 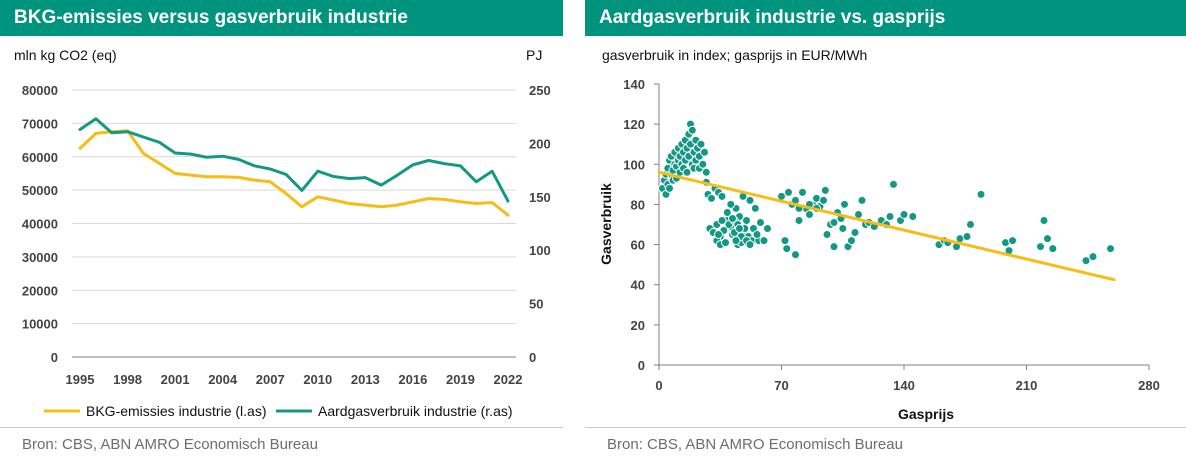 What do you see at coordinates (294, 379) in the screenshot?
I see `x-ticks: 1995 1998 2001 2004 2007 2010 2013 2016 2019 2022` at bounding box center [294, 379].